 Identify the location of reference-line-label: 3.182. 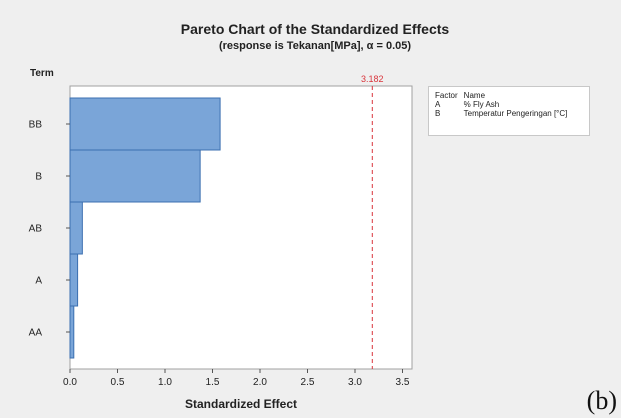
(372, 79).